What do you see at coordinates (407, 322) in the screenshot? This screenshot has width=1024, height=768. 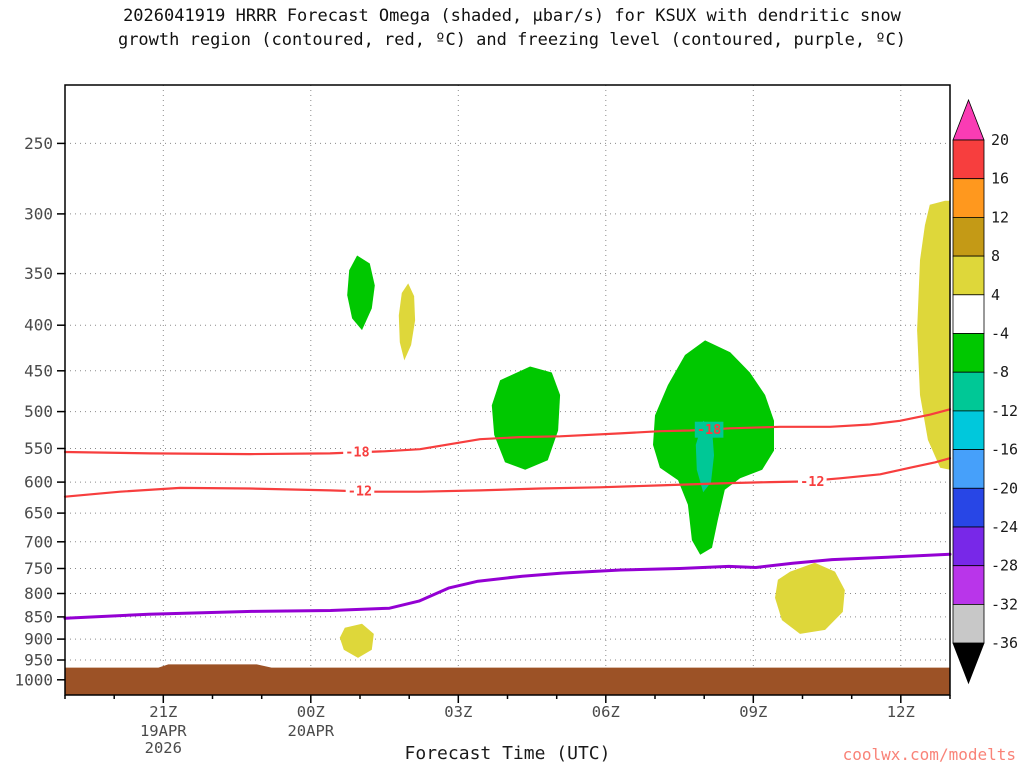 I see `region-descent-yellow-02z` at bounding box center [407, 322].